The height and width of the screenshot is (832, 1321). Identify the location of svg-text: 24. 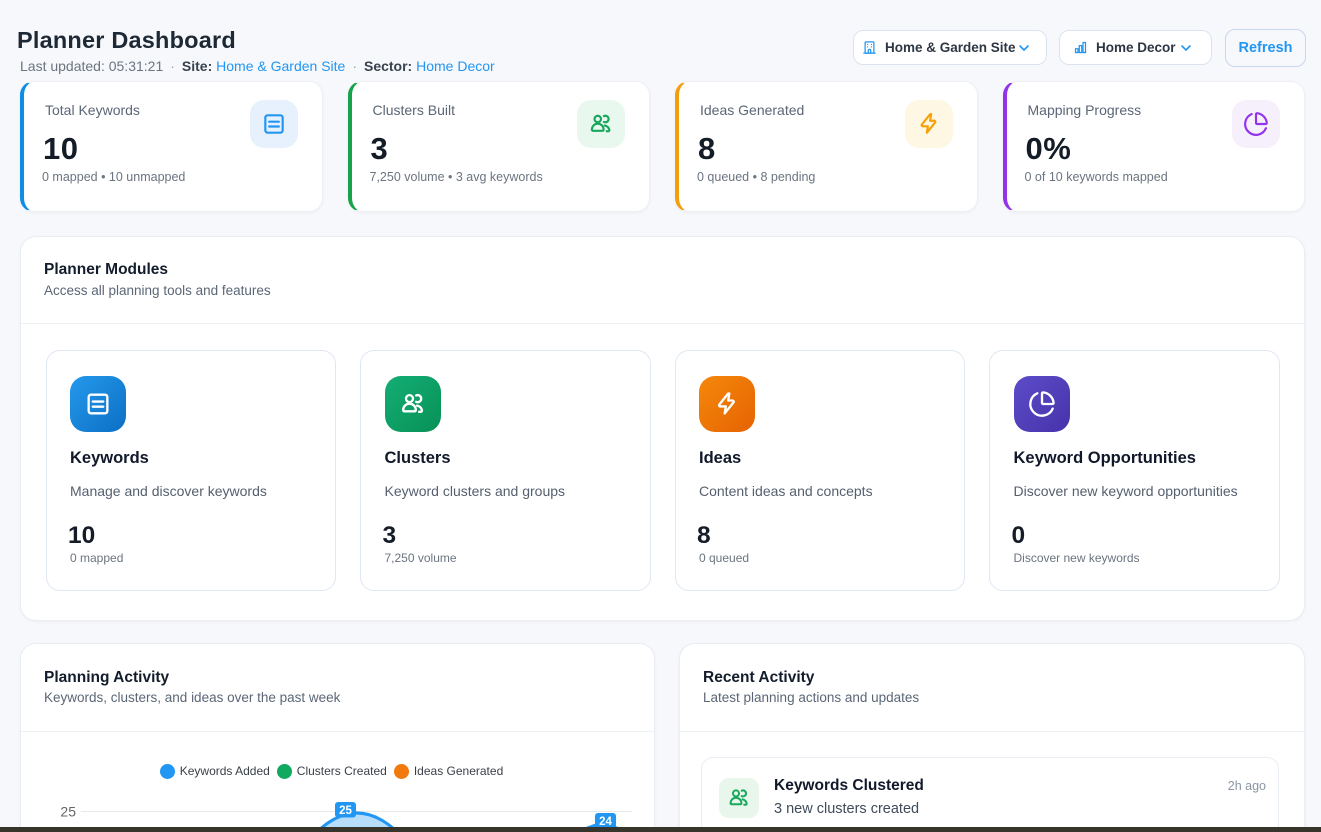
(605, 822).